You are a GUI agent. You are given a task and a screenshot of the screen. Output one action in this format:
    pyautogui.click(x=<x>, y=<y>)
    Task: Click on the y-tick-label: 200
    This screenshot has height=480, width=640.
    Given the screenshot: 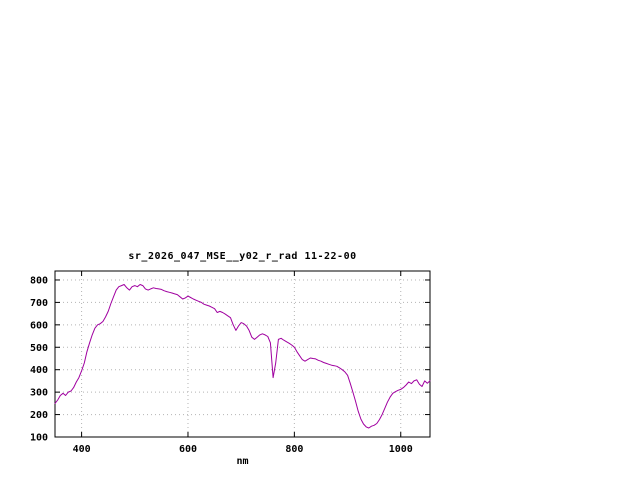 What is the action you would take?
    pyautogui.click(x=39, y=415)
    